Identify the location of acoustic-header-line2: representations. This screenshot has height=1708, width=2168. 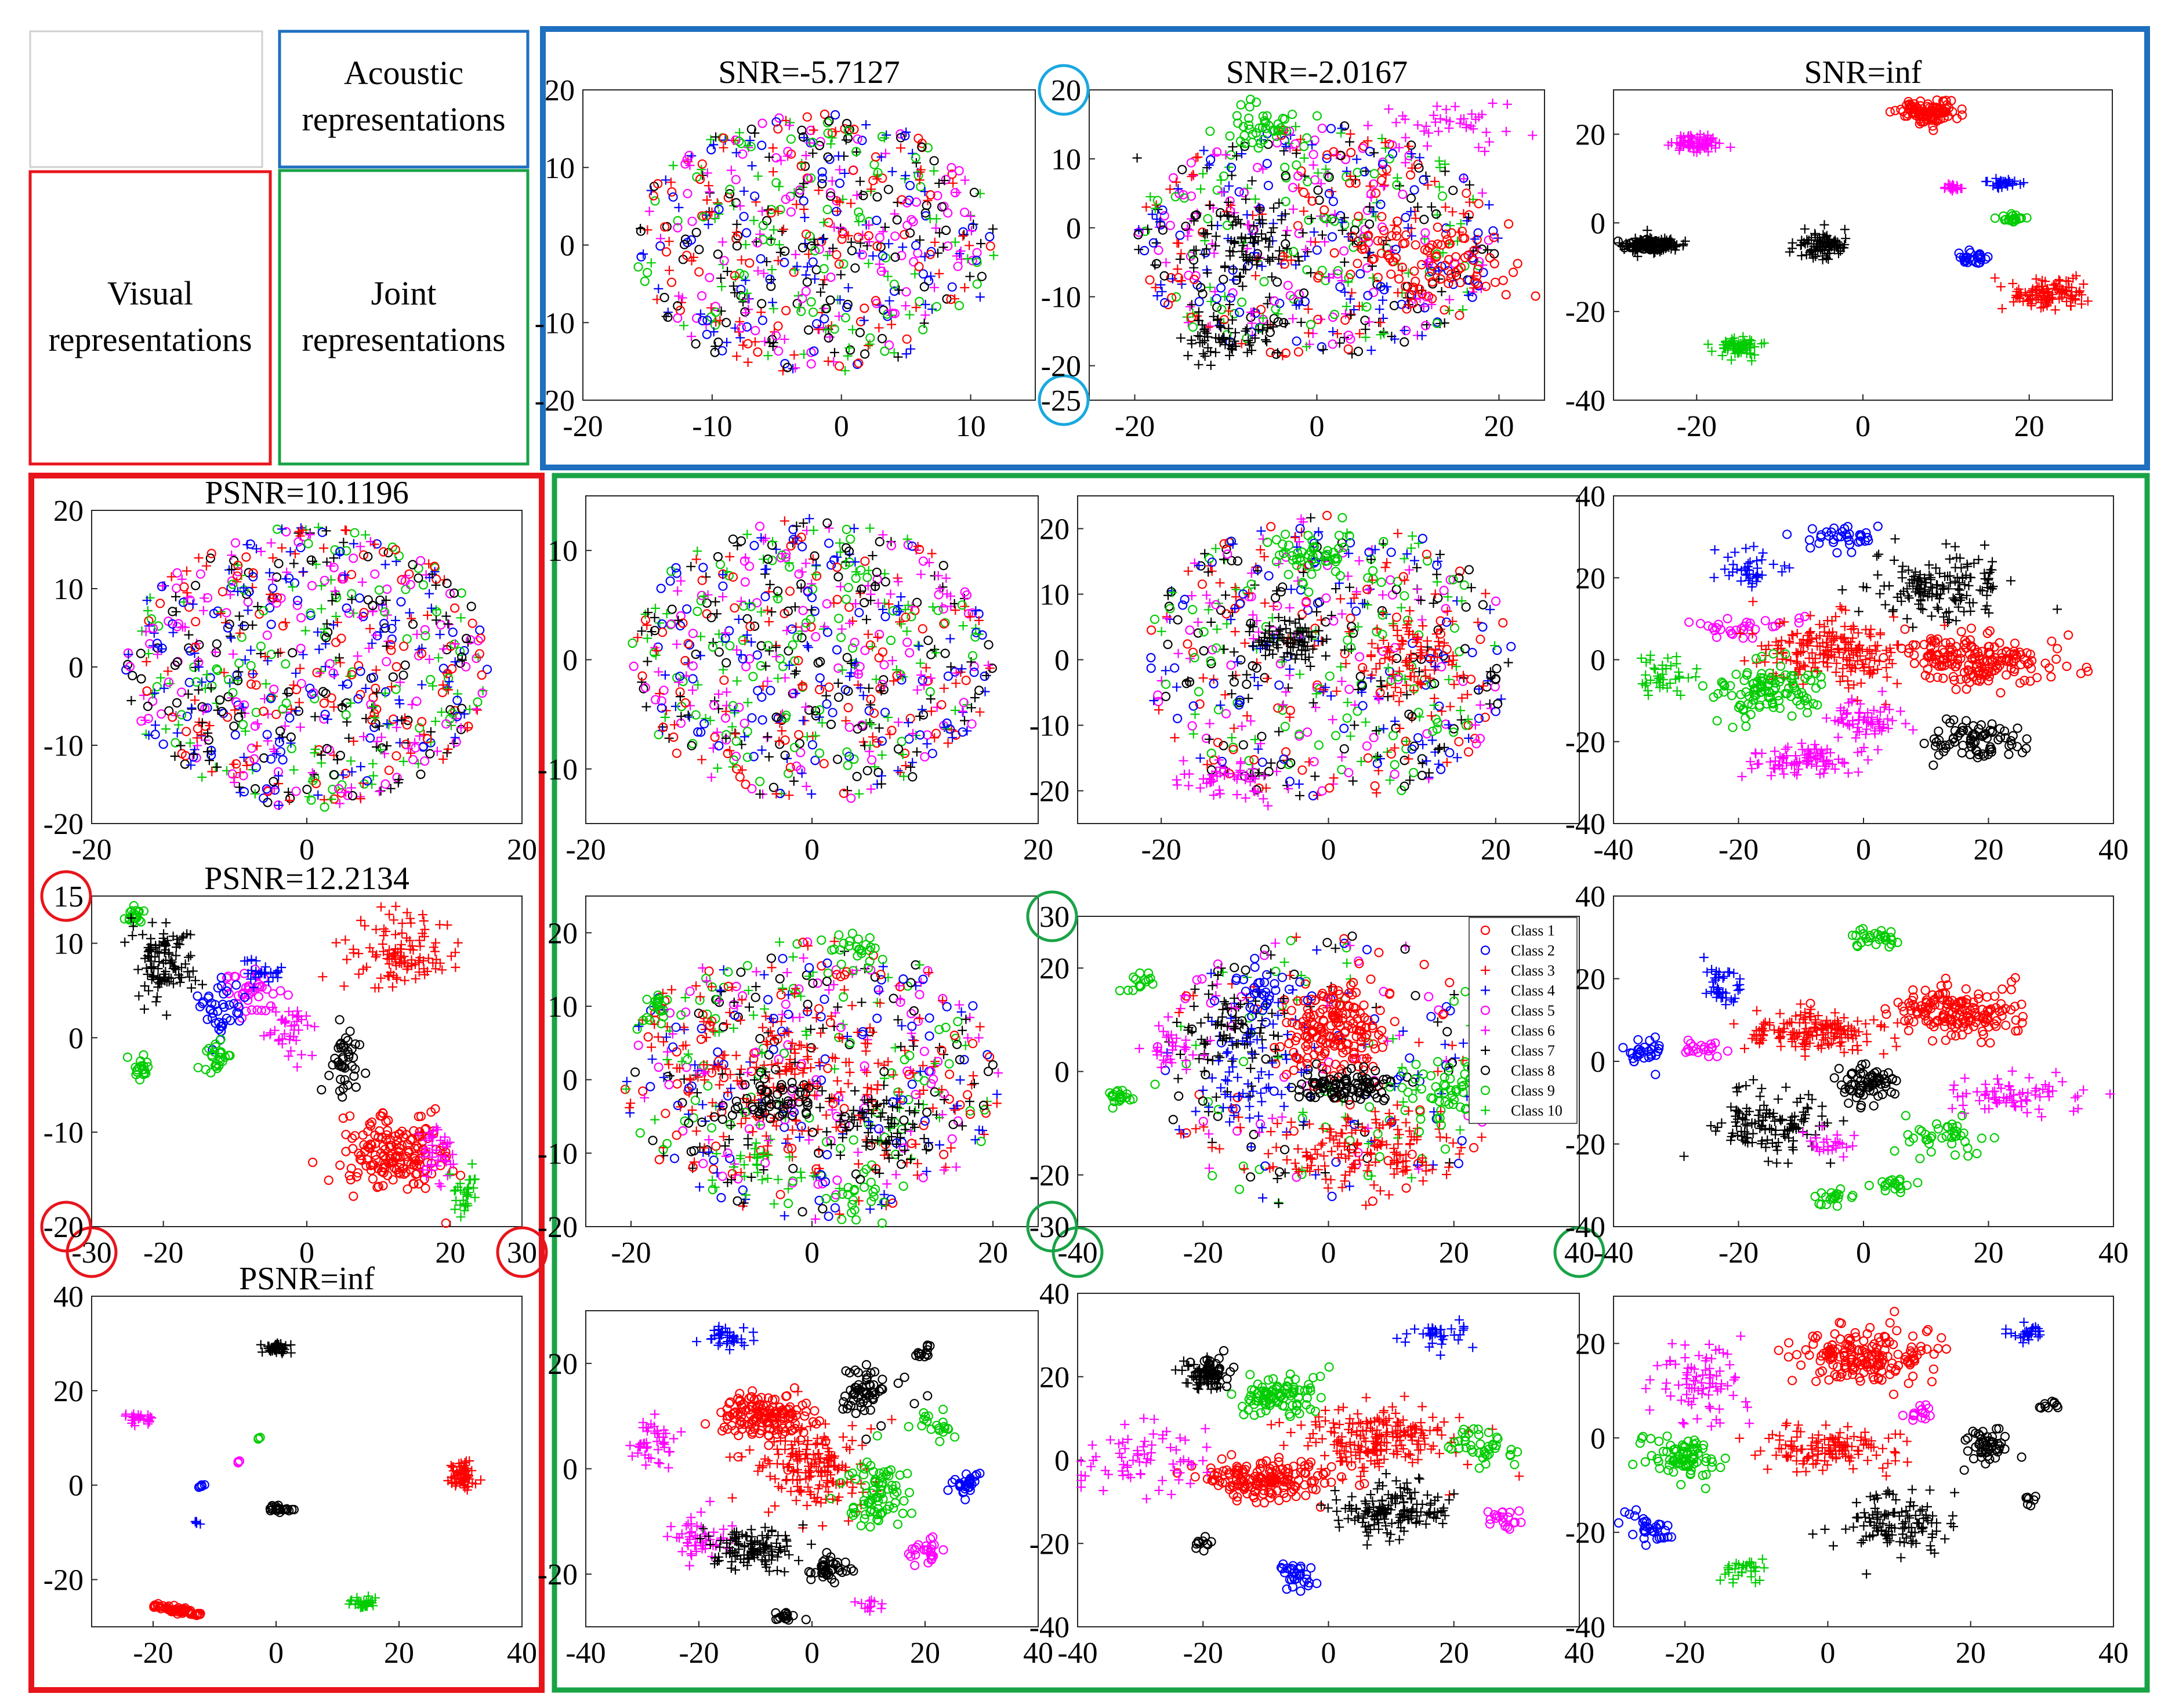
(403, 119).